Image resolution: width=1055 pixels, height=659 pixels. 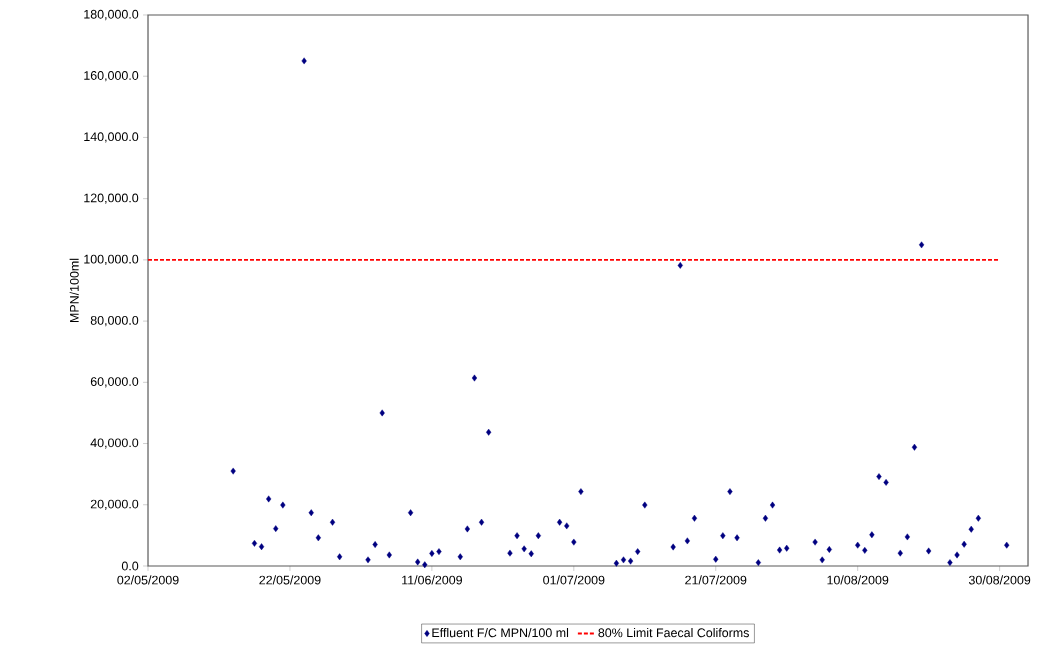 What do you see at coordinates (114, 321) in the screenshot?
I see `y-tick-label: 80,000.0` at bounding box center [114, 321].